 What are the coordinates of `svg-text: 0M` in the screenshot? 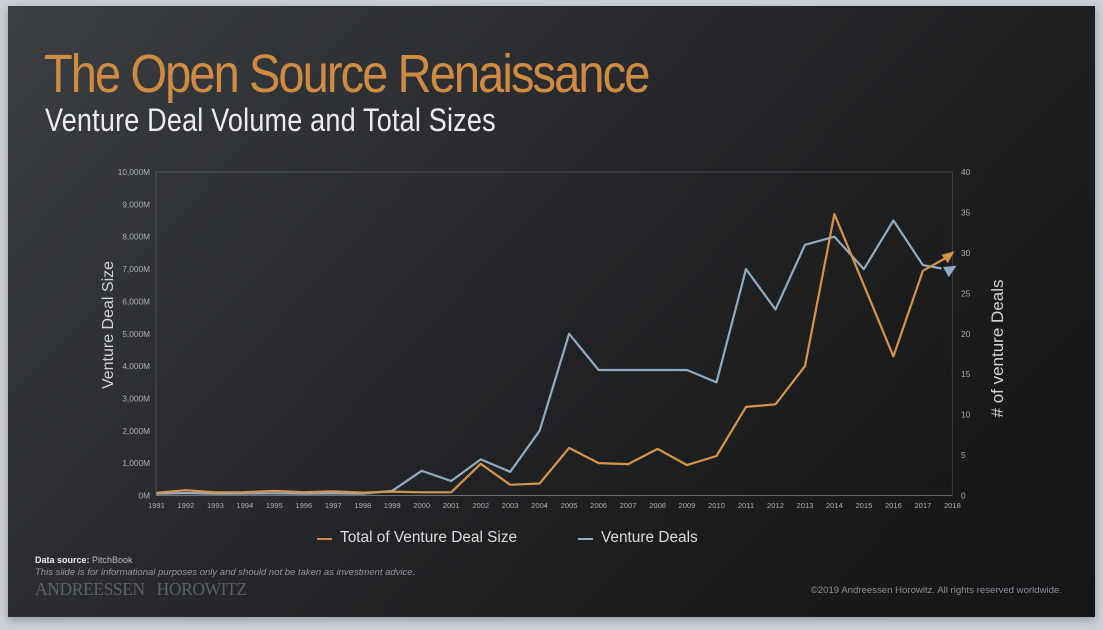 It's located at (144, 496).